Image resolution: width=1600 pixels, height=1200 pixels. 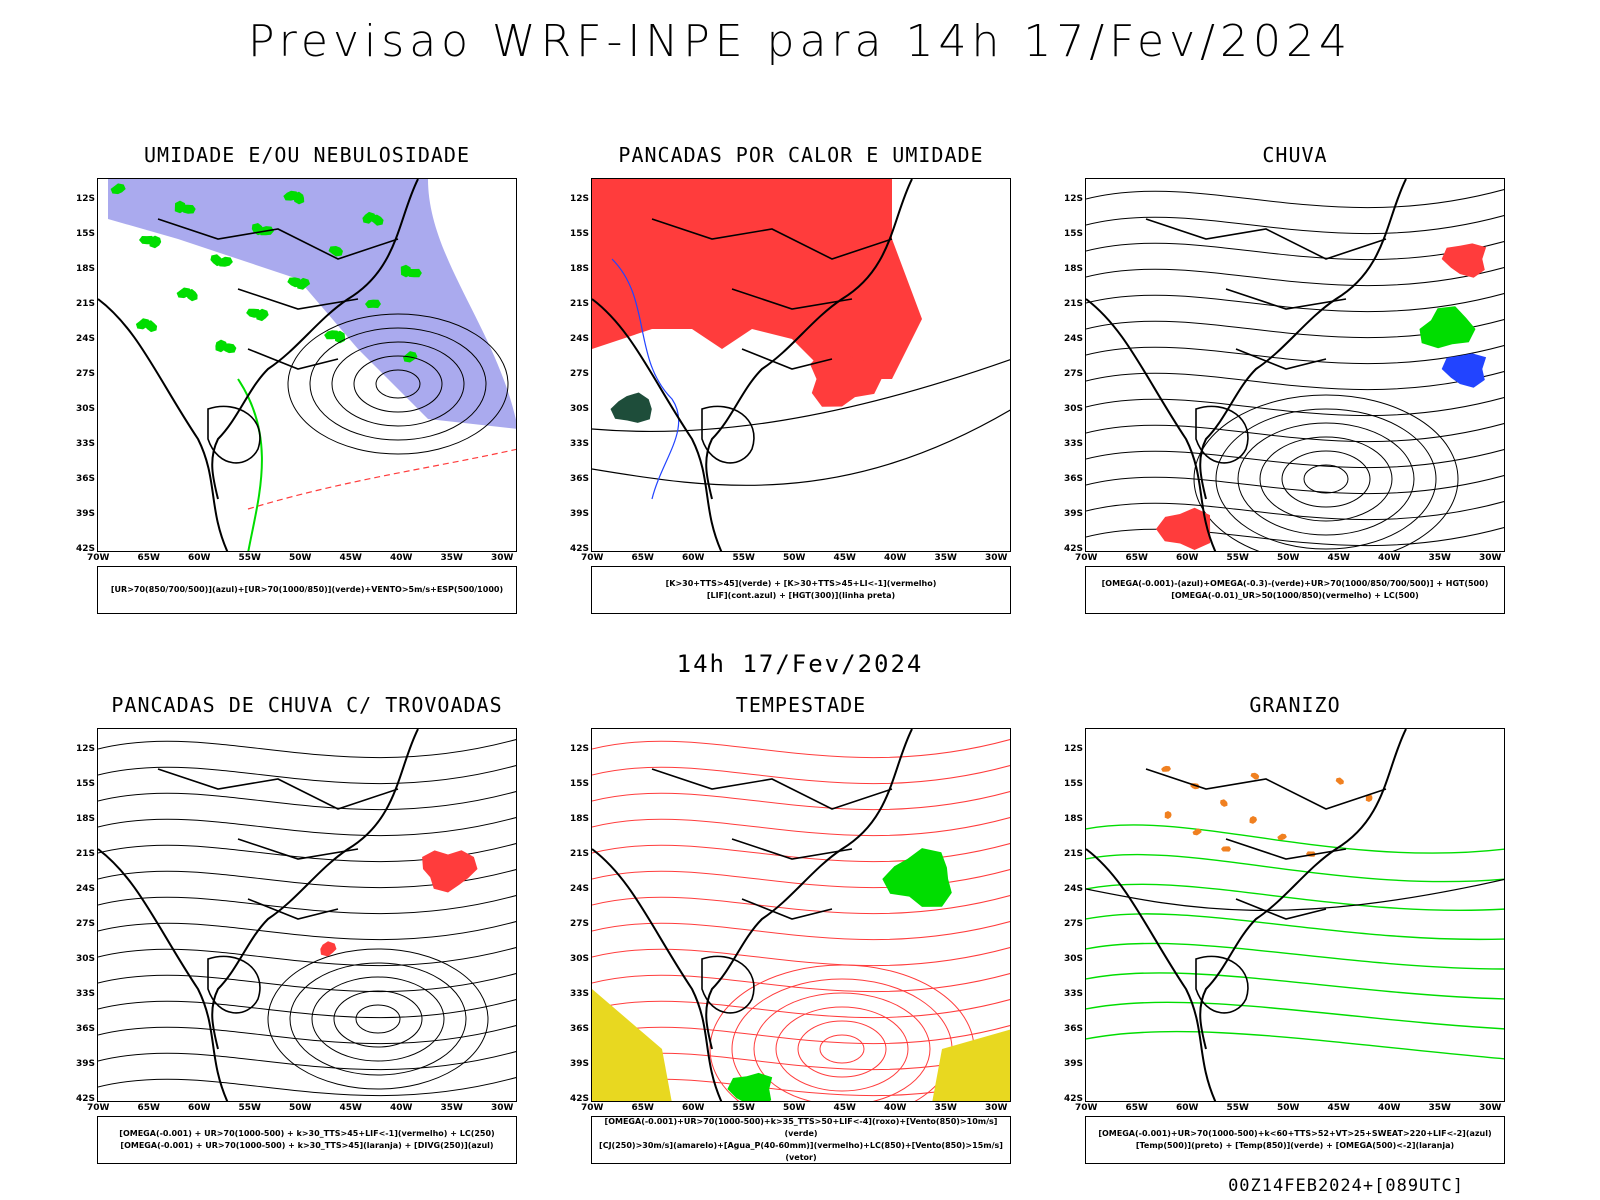 What do you see at coordinates (1073, 924) in the screenshot?
I see `latitude-label: 27S` at bounding box center [1073, 924].